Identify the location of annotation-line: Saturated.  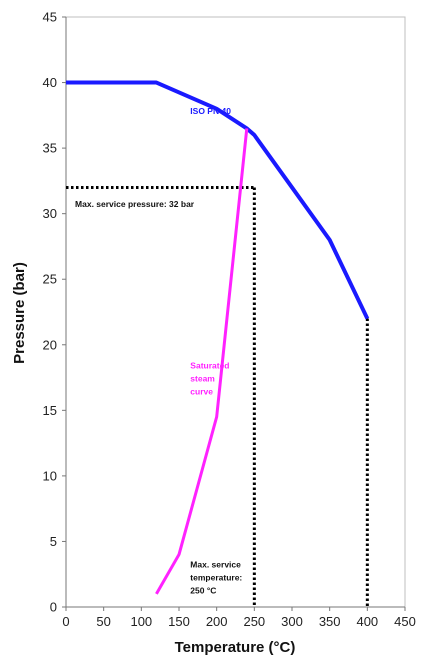
(209, 365).